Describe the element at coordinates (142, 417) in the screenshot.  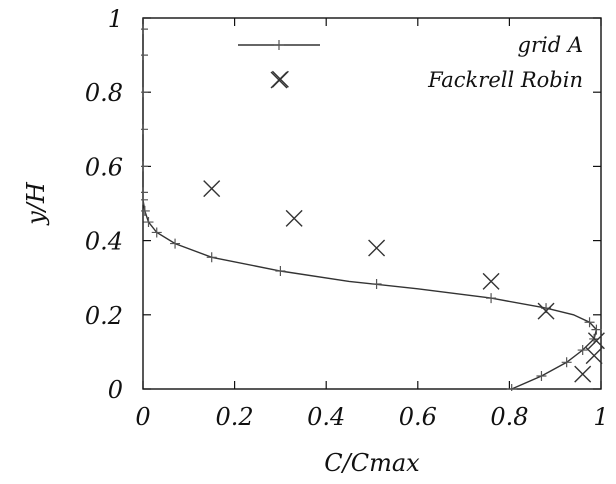
I see `x-tick-label-0: 0` at that location.